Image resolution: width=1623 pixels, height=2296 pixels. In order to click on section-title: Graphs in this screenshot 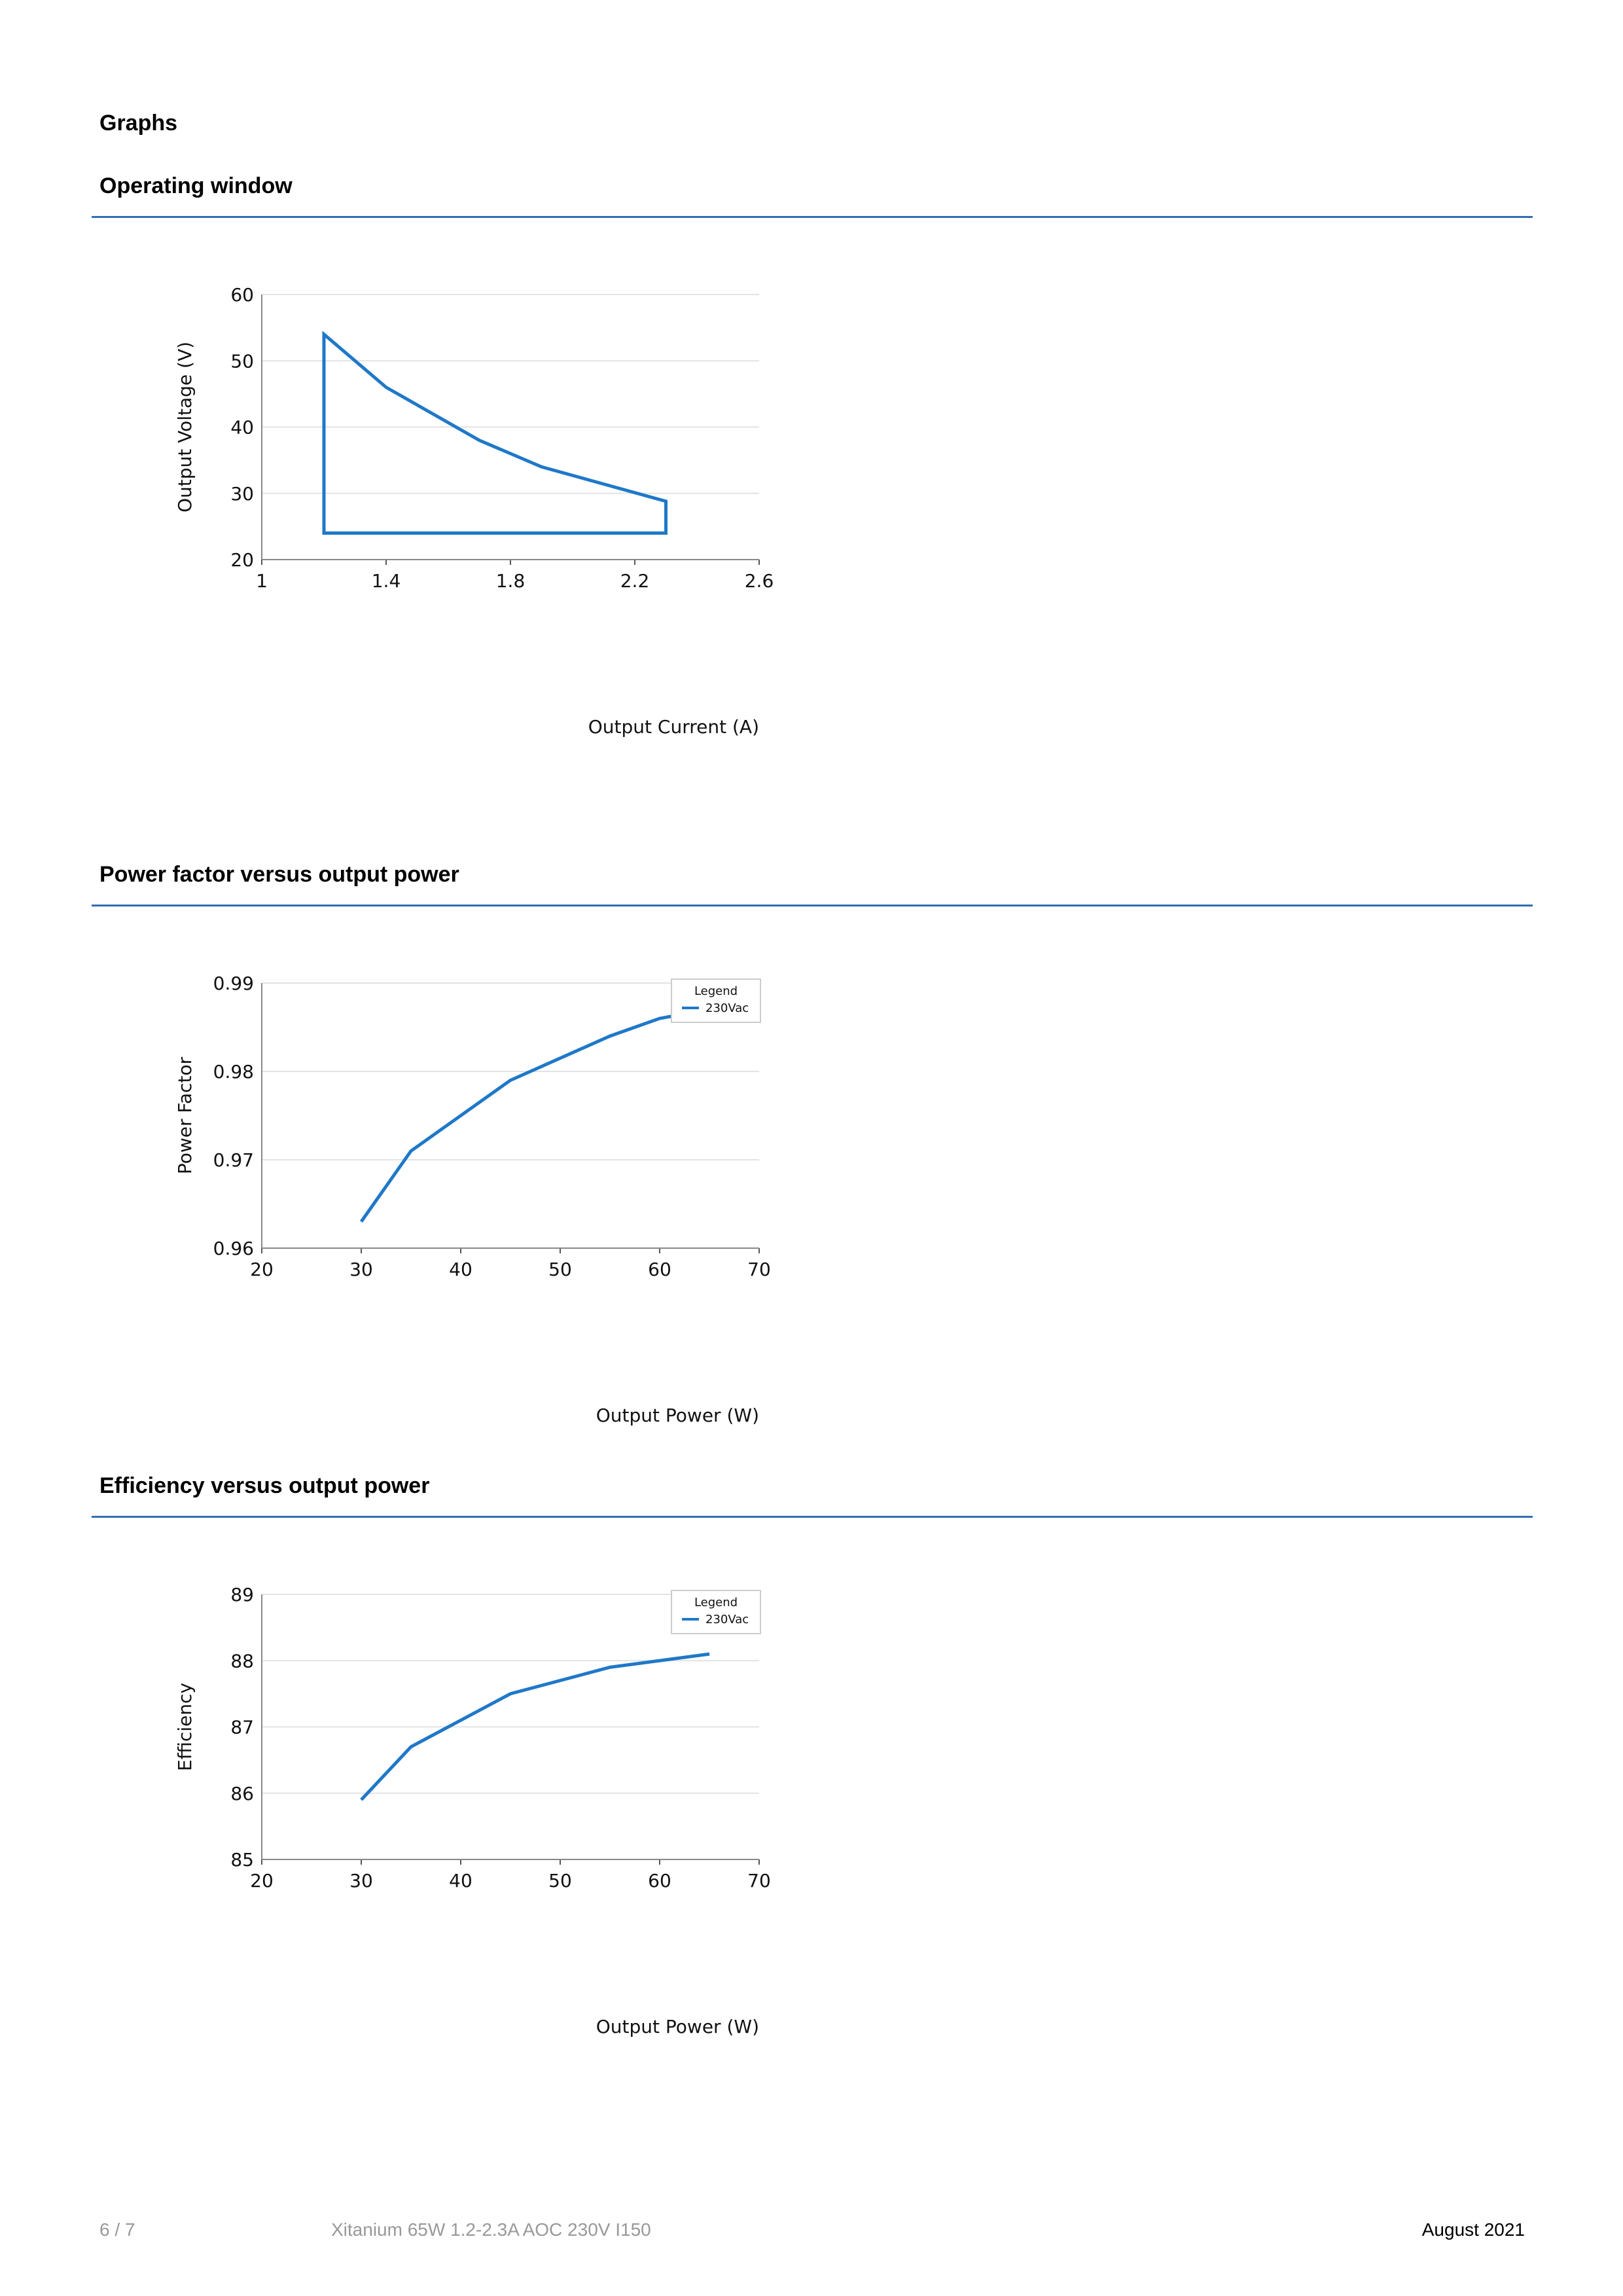, I will do `click(138, 123)`.